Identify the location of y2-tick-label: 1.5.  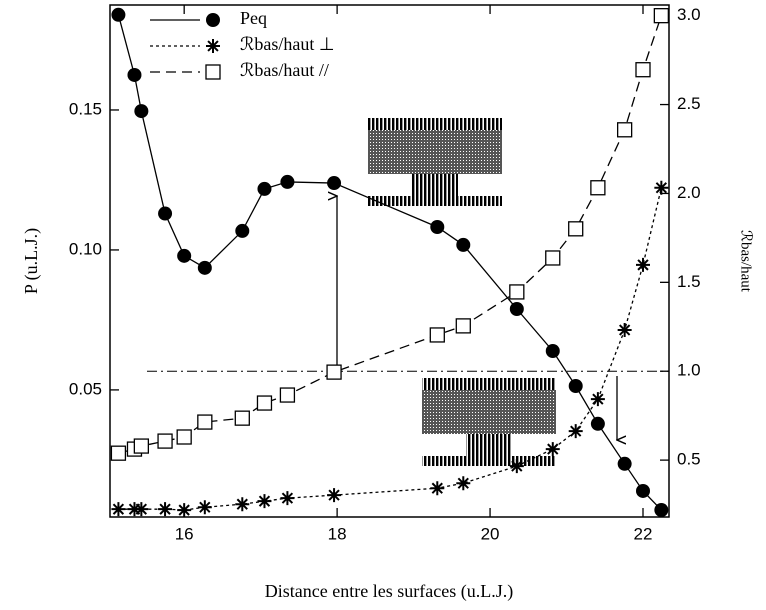
(689, 281).